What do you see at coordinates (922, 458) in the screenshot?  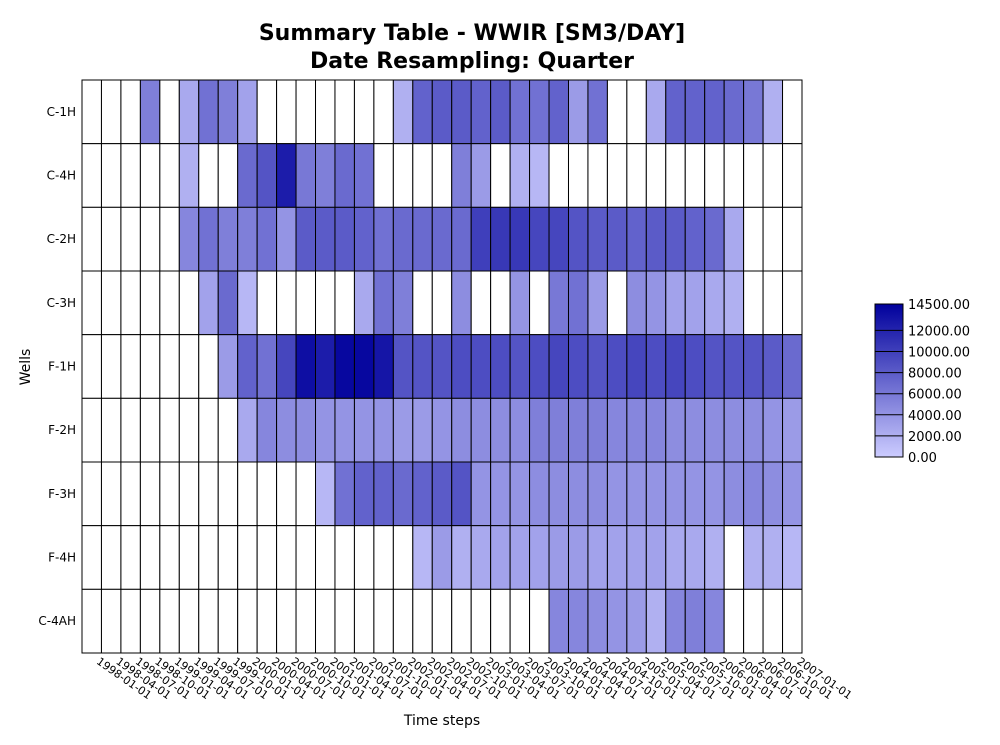 I see `colorbar-tick-label: 0.00` at bounding box center [922, 458].